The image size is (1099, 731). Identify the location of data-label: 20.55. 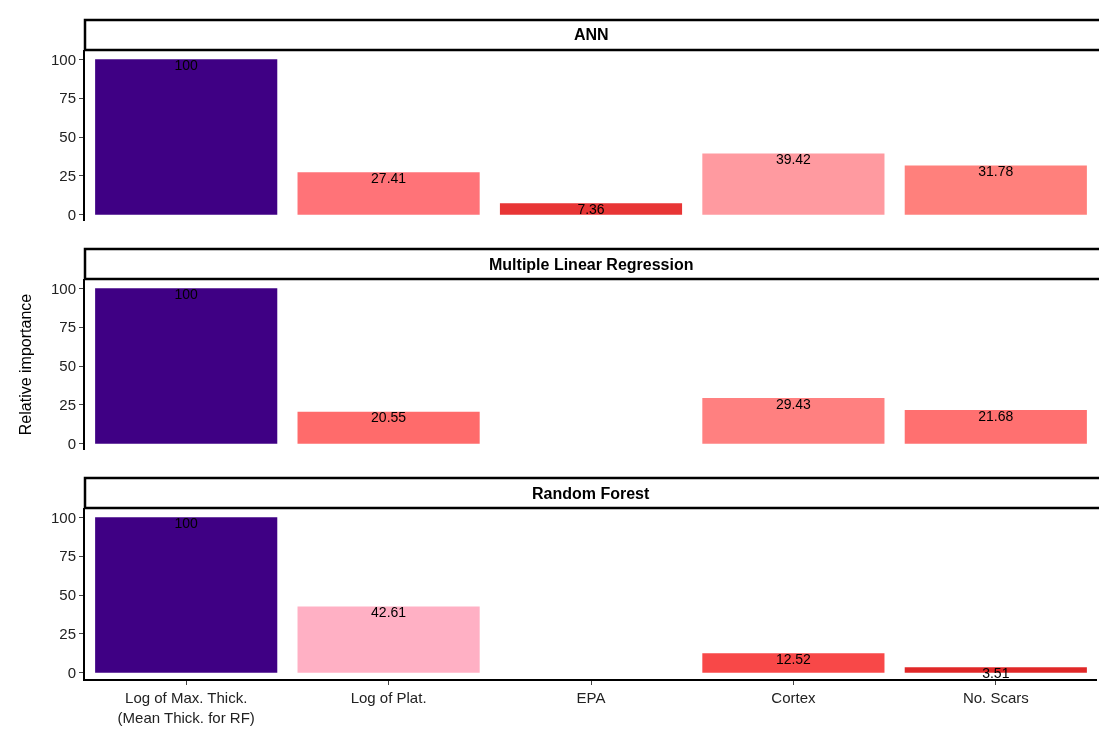
(389, 417).